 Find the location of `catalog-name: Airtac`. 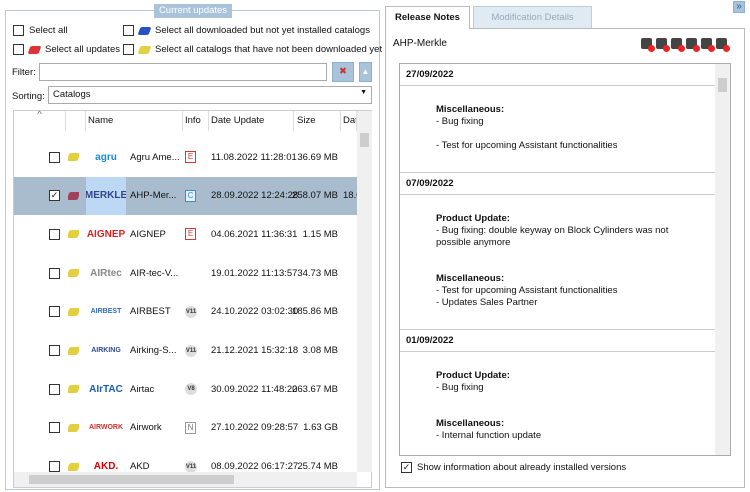

catalog-name: Airtac is located at coordinates (142, 389).